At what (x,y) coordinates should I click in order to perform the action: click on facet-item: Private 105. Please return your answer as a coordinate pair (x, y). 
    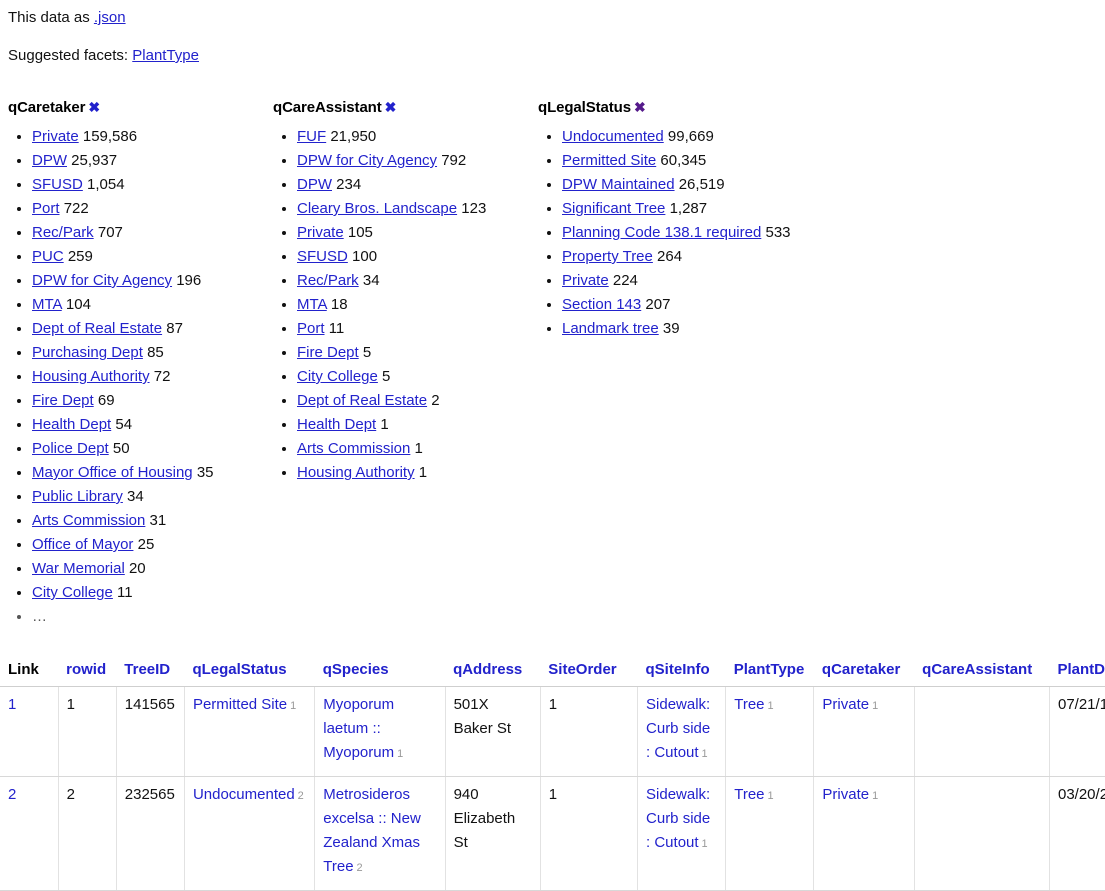
    Looking at the image, I should click on (412, 233).